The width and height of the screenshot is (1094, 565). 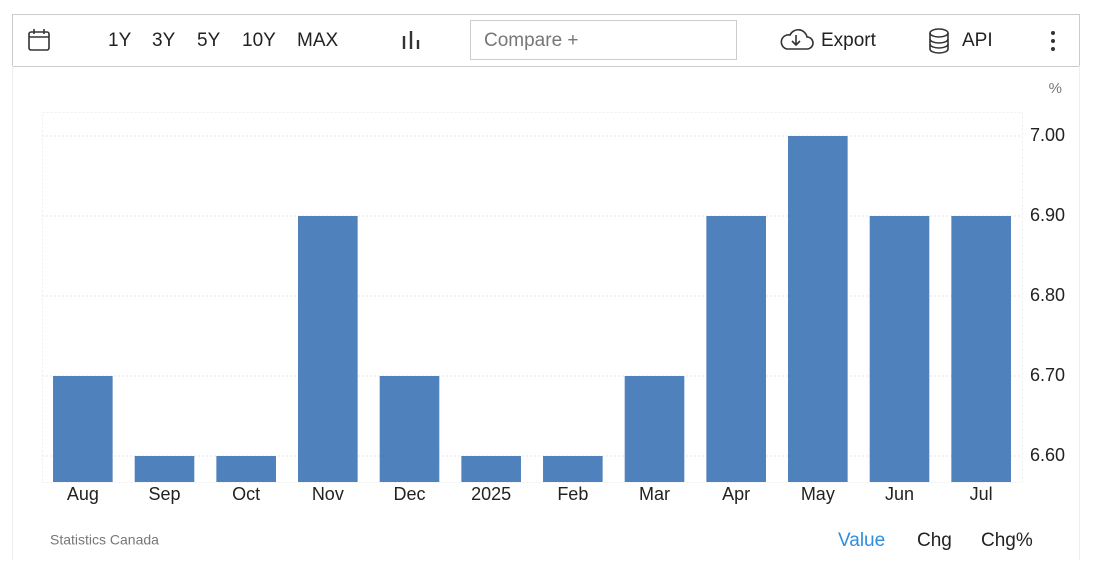 What do you see at coordinates (899, 494) in the screenshot?
I see `x-tick-label: Jun` at bounding box center [899, 494].